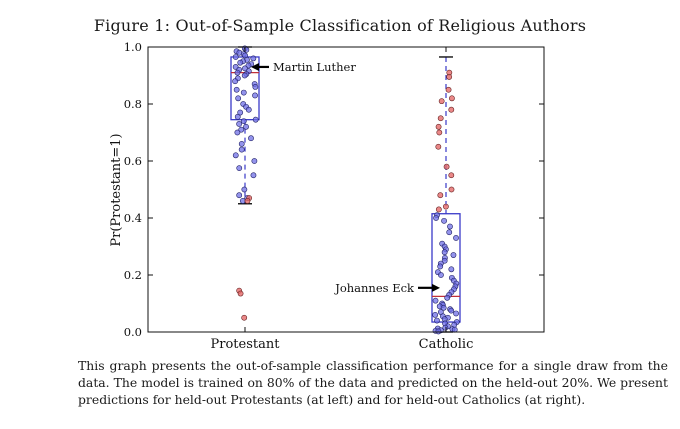 The image size is (680, 429). What do you see at coordinates (133, 104) in the screenshot?
I see `y-tick-label: 0.8` at bounding box center [133, 104].